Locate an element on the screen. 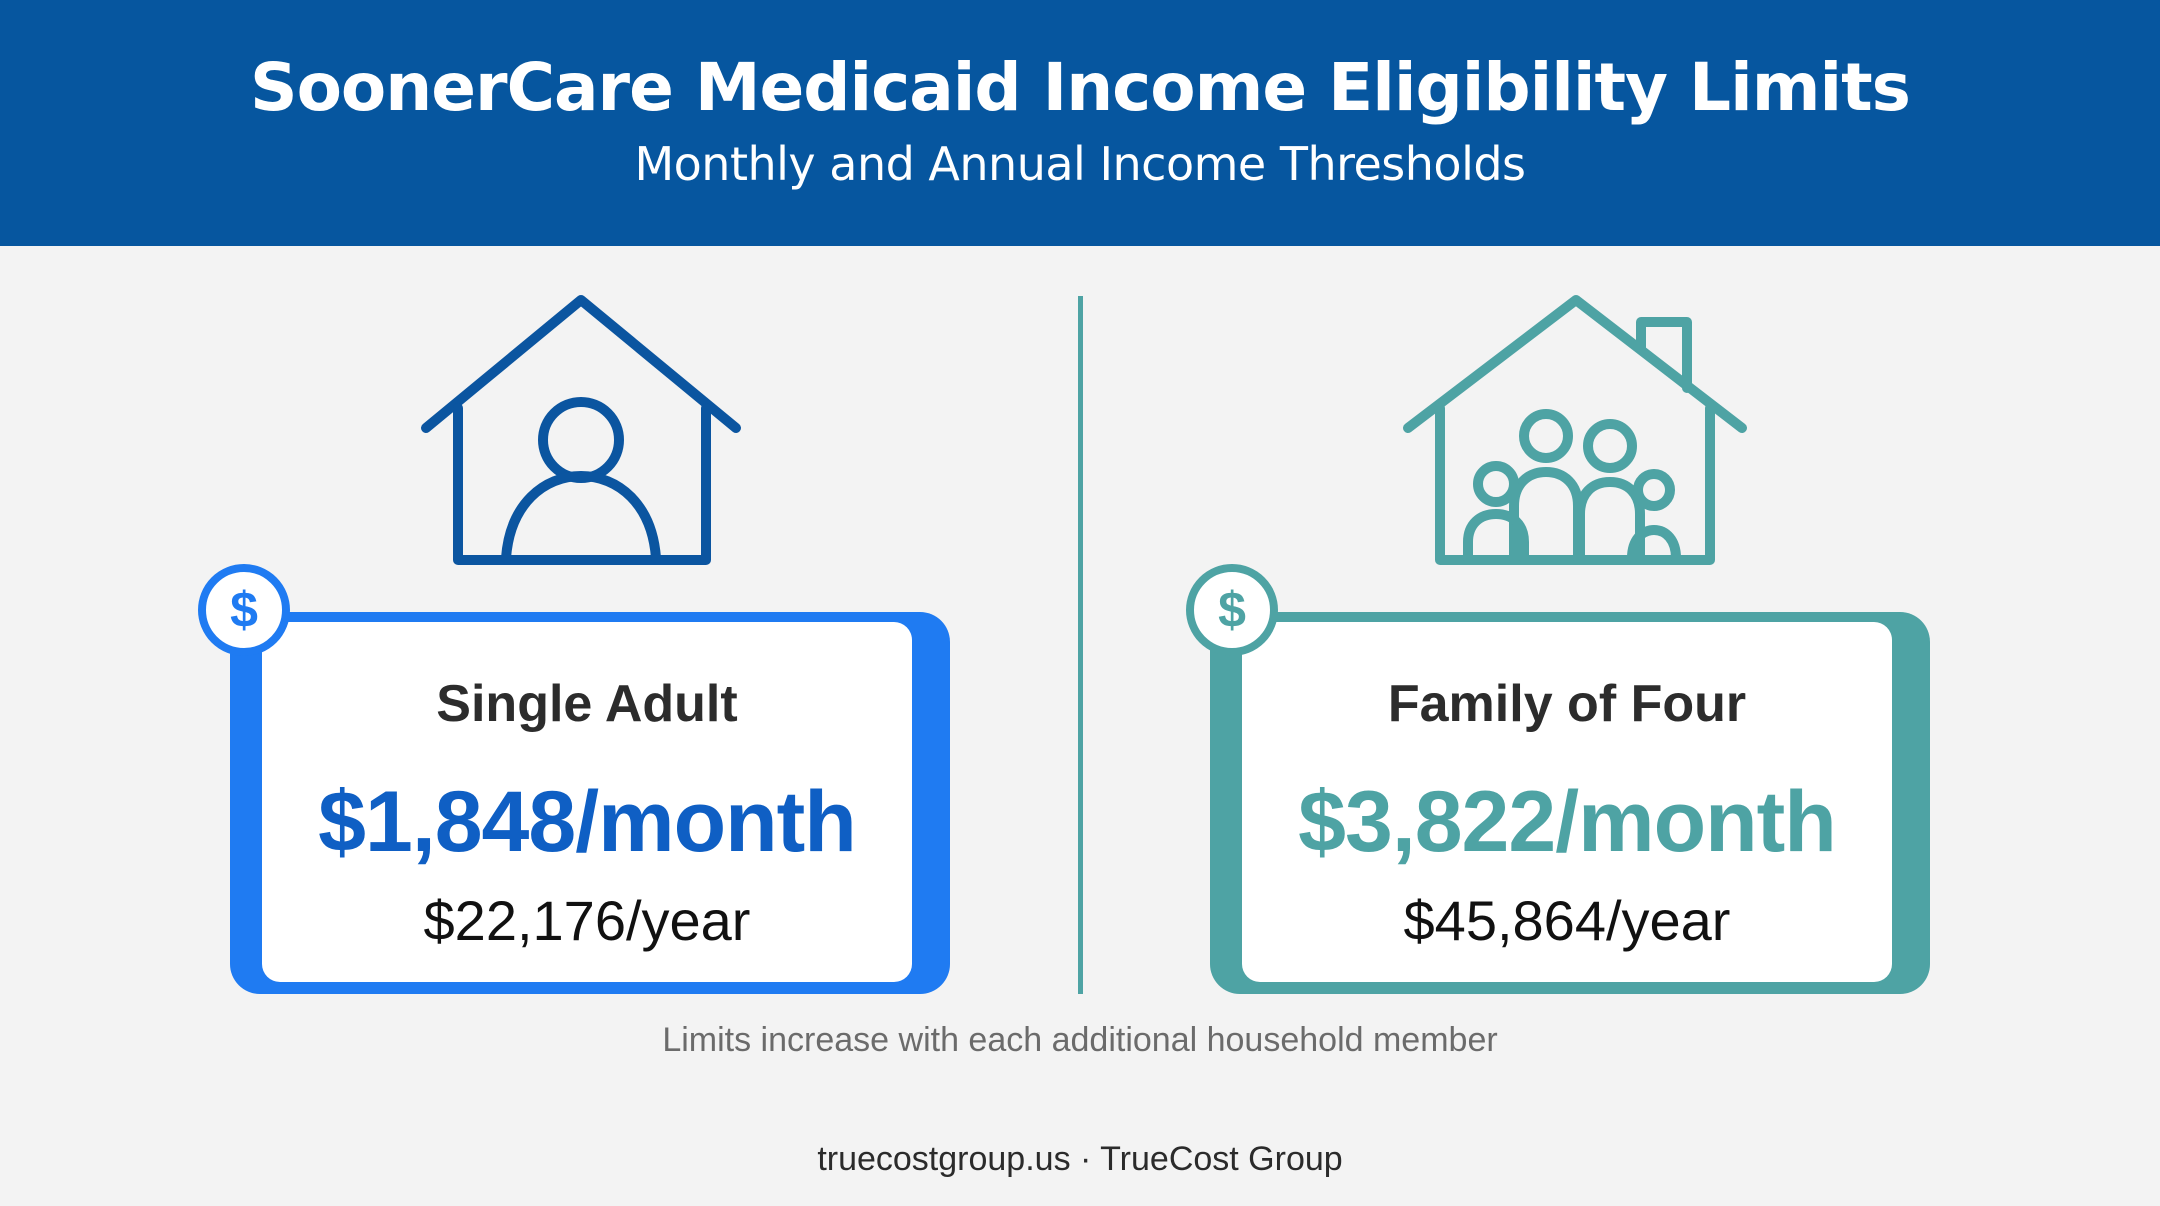 Image resolution: width=2160 pixels, height=1206 pixels. card-label: Family of Four is located at coordinates (1567, 704).